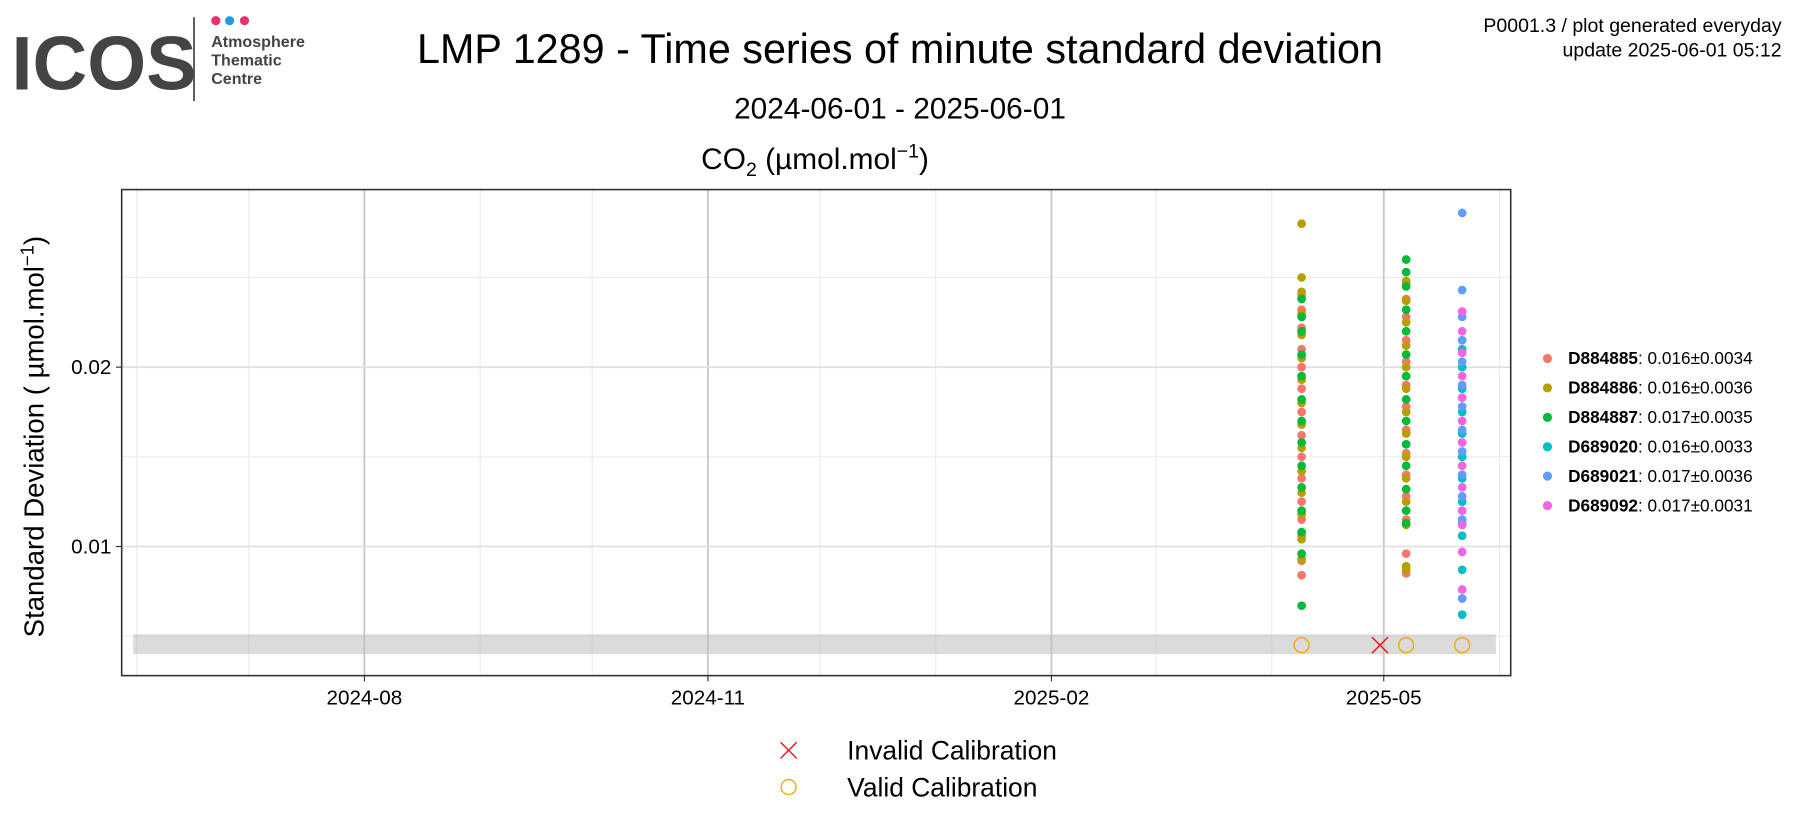 The image size is (1800, 825). What do you see at coordinates (91, 546) in the screenshot?
I see `y-tick-label: 0.01` at bounding box center [91, 546].